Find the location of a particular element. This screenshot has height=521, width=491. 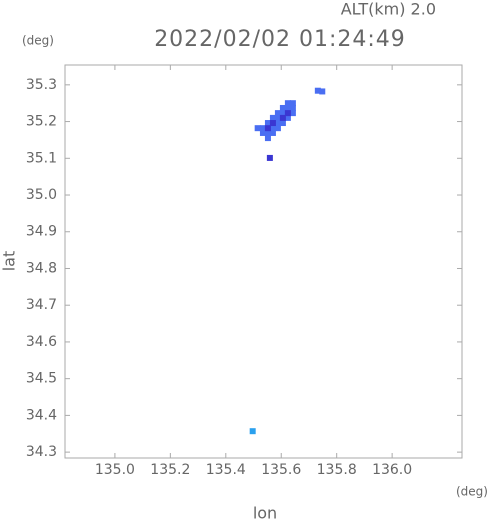

y-tick-label: 35.1 is located at coordinates (41, 158).